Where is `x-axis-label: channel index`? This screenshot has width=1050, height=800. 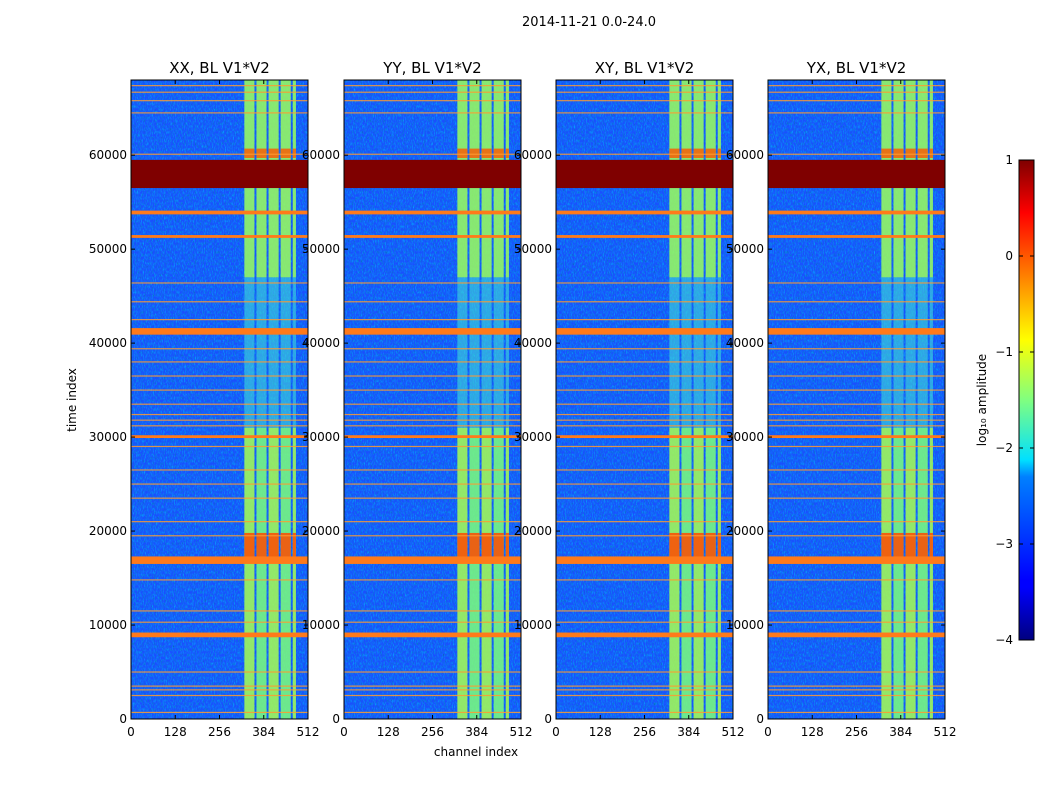 x-axis-label: channel index is located at coordinates (476, 752).